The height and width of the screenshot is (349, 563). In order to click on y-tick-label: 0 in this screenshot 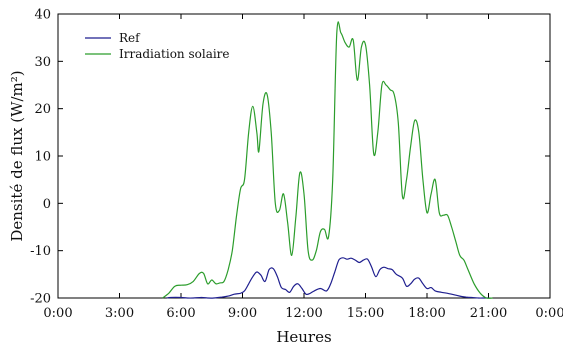, I will do `click(47, 204)`.